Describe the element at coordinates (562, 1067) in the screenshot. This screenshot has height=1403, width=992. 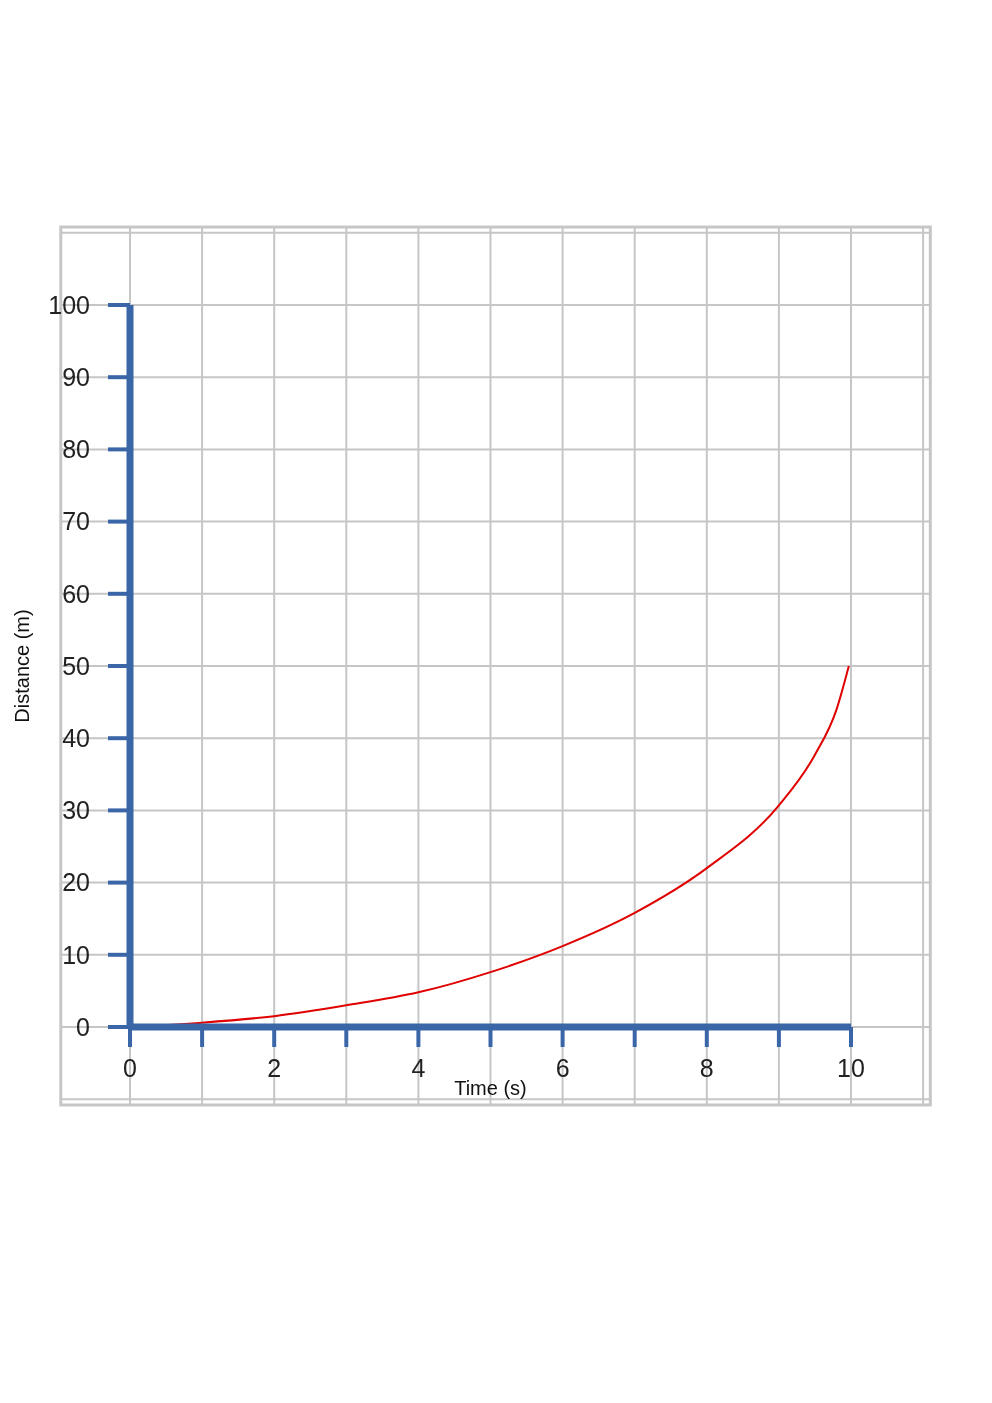
I see `x-tick-label: 6` at that location.